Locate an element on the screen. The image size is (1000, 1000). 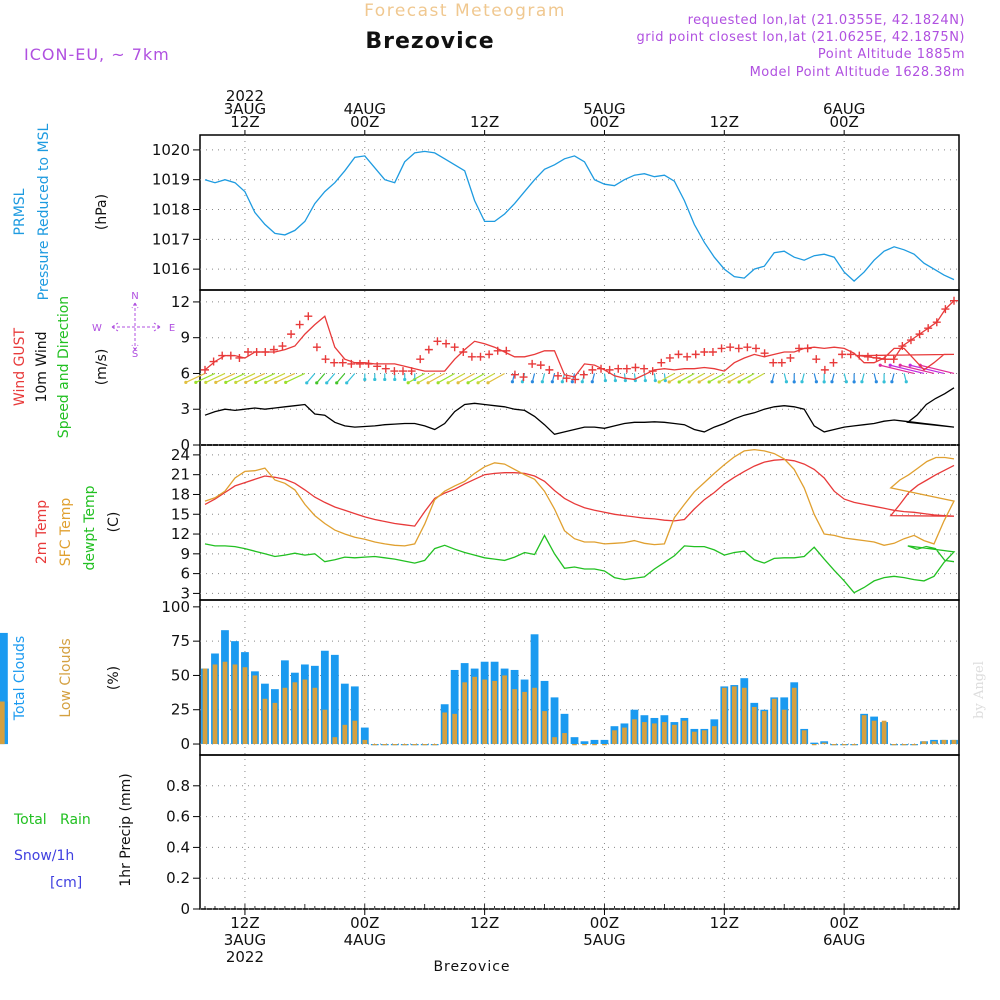
cloud-bars is located at coordinates (479, 688).